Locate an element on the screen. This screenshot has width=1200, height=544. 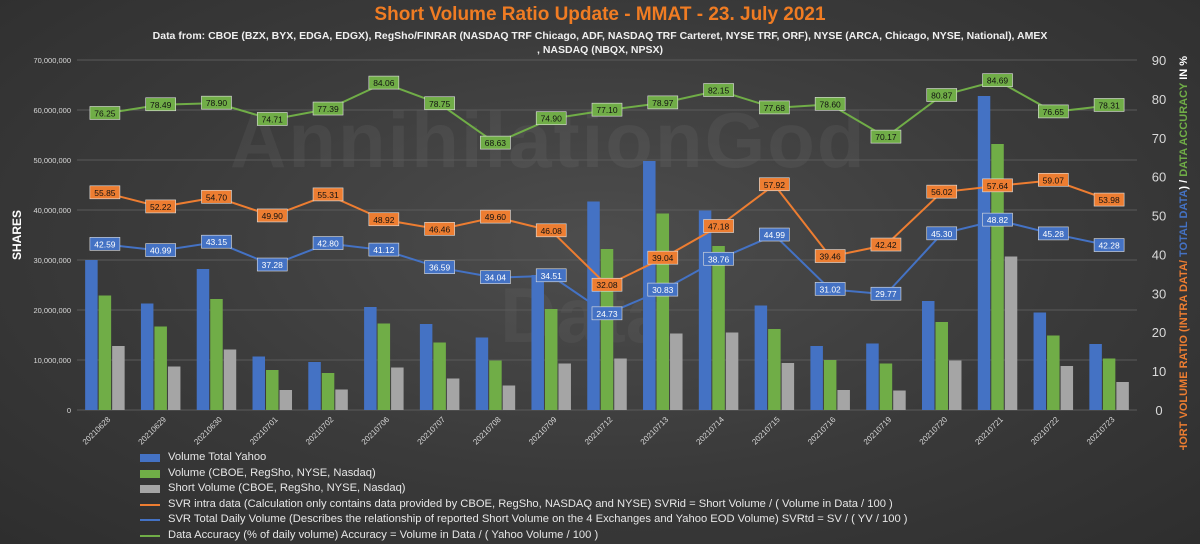
data-label-accuracy: 78.90 is located at coordinates (217, 103).